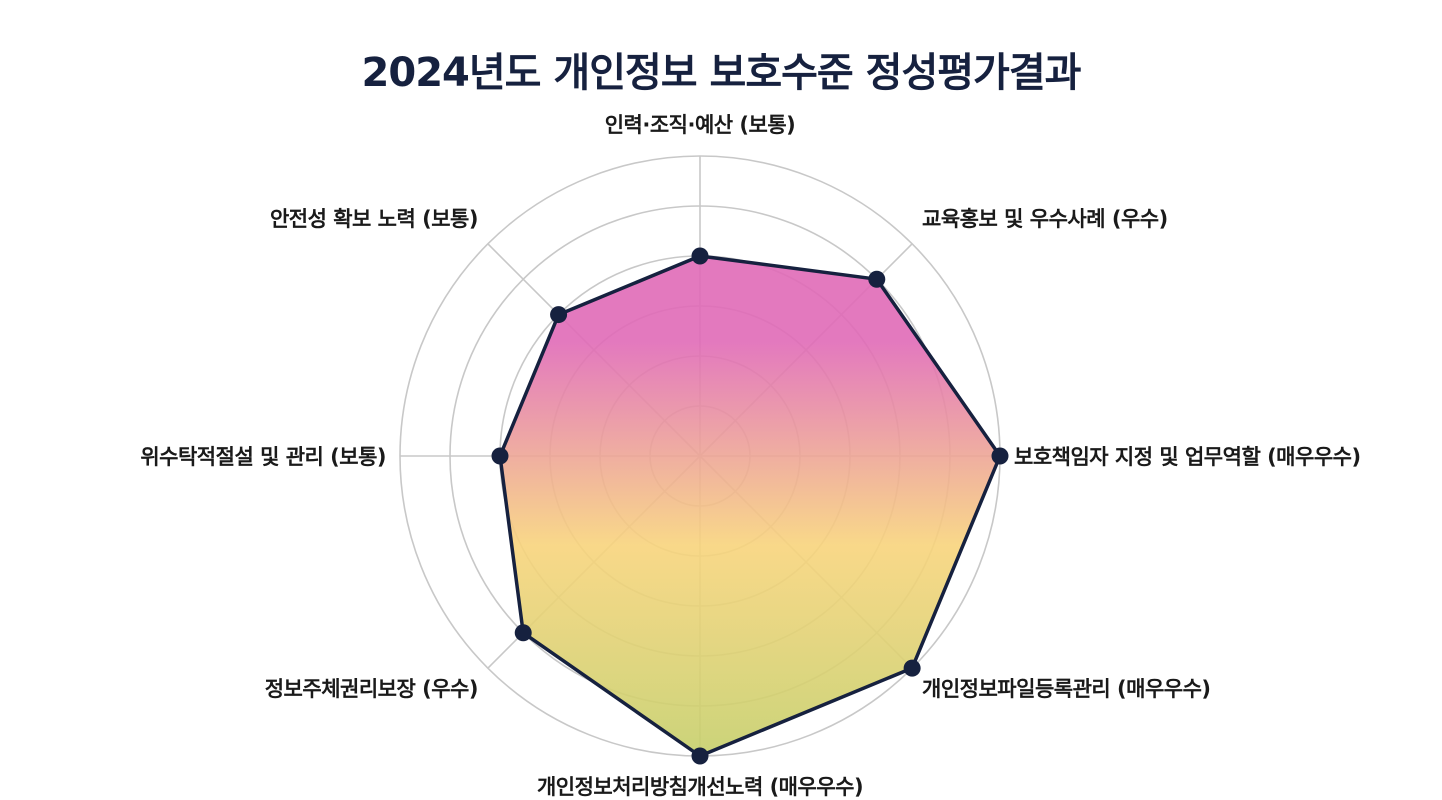 The height and width of the screenshot is (800, 1442). I want to click on chart-title: 2024년도 개인정보 보호수준 정성평가결과, so click(721, 73).